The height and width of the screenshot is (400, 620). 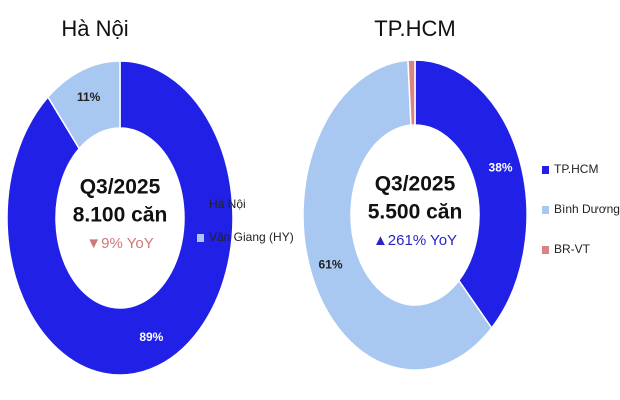 What do you see at coordinates (119, 243) in the screenshot?
I see `center-text: ▼9% YoY` at bounding box center [119, 243].